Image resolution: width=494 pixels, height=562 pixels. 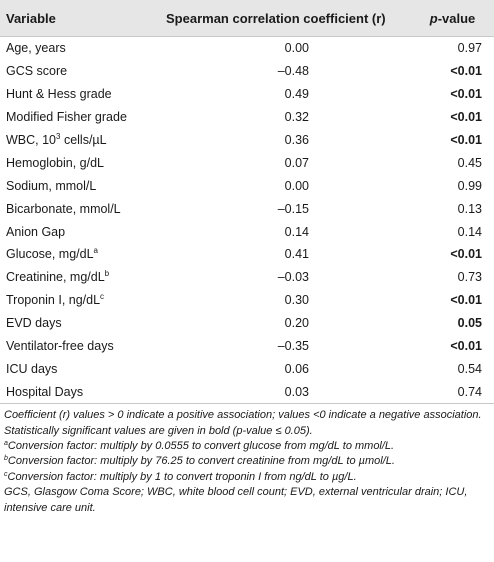 I want to click on table-row: Age, years 0.00 0.97, so click(x=247, y=48).